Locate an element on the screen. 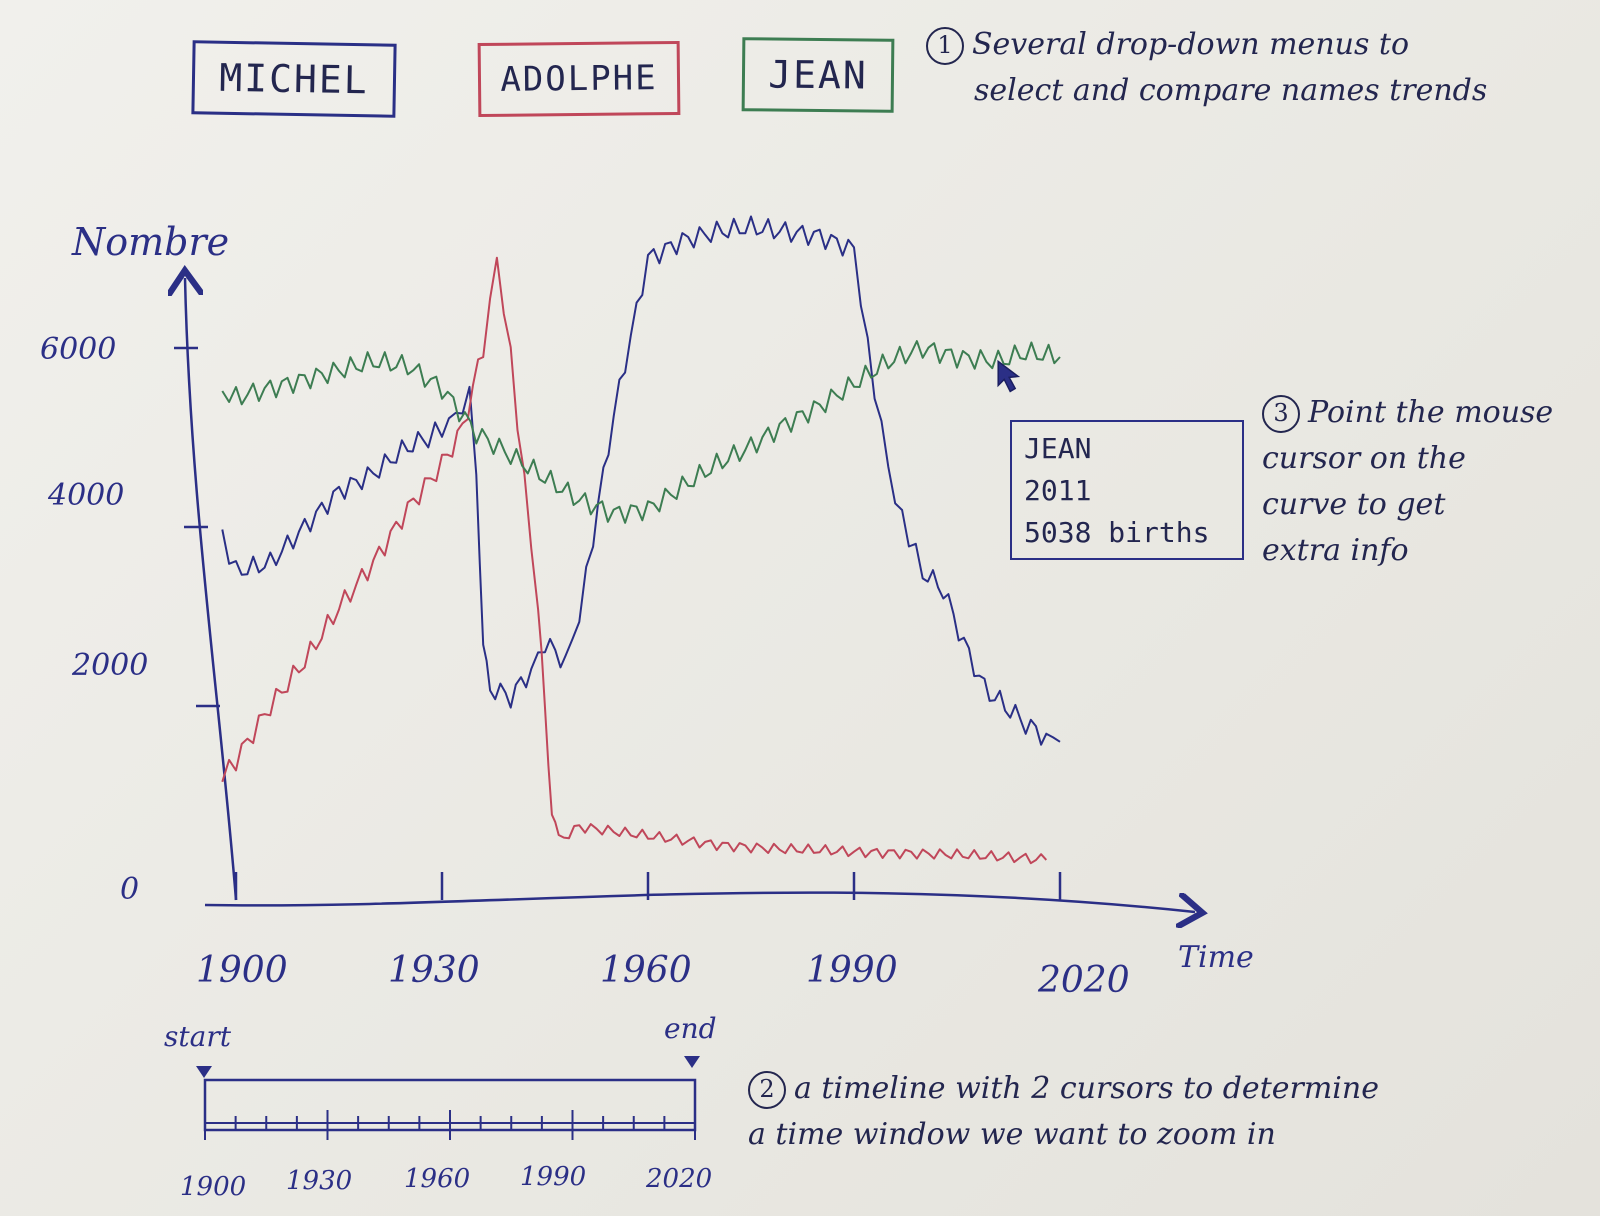 Image resolution: width=1600 pixels, height=1216 pixels. timeline-tick-label: 1900 is located at coordinates (213, 1187).